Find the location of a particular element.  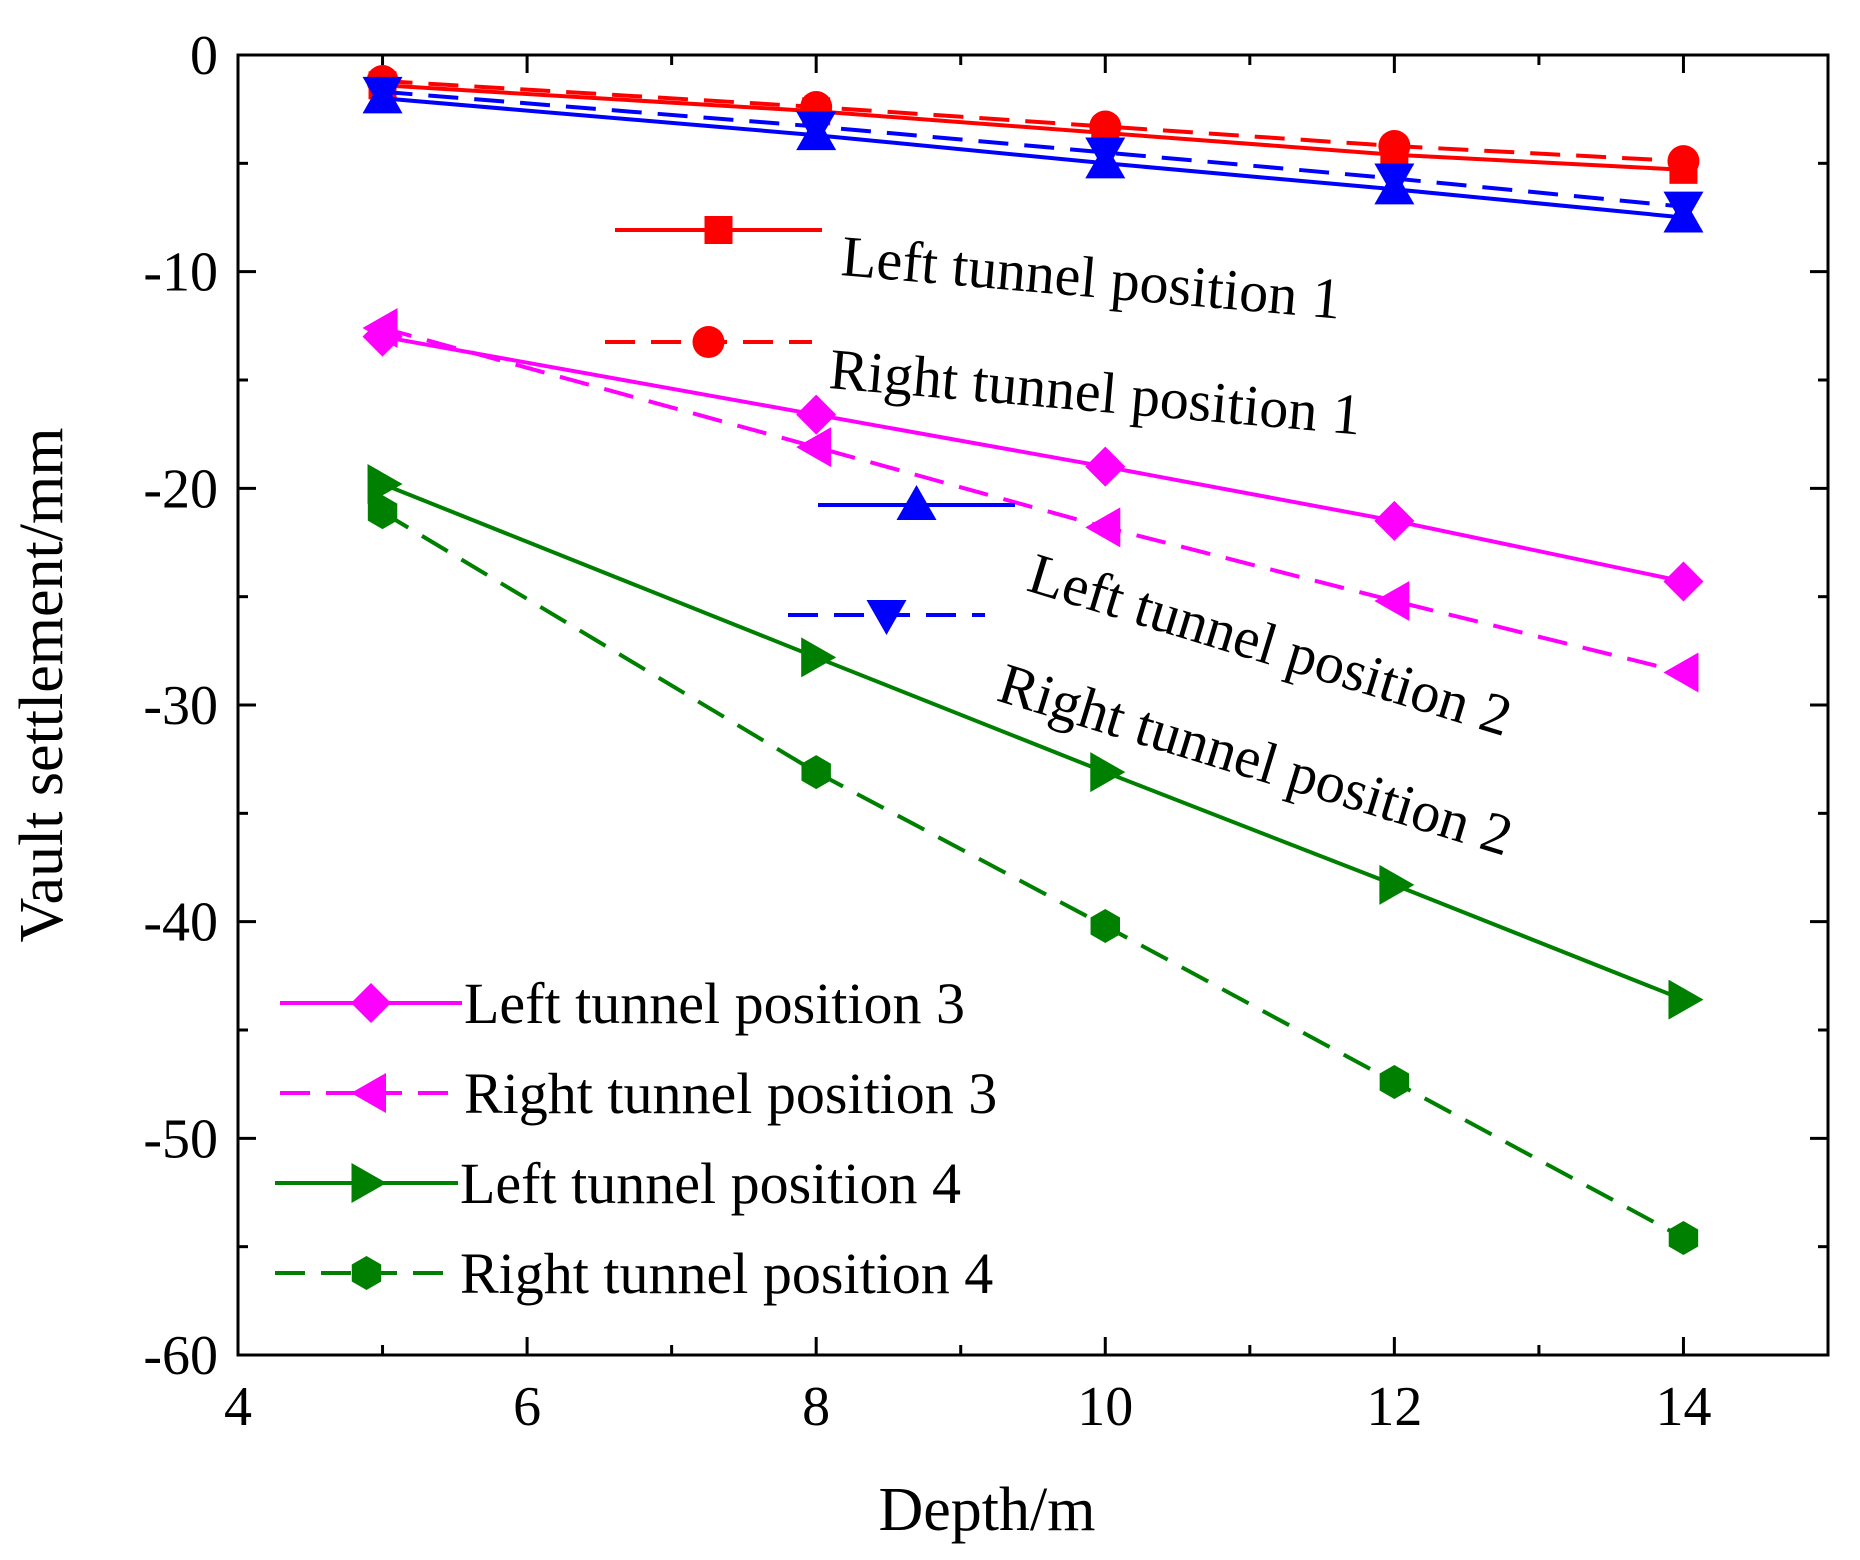

y-tick-label: 0 is located at coordinates (204, 56).